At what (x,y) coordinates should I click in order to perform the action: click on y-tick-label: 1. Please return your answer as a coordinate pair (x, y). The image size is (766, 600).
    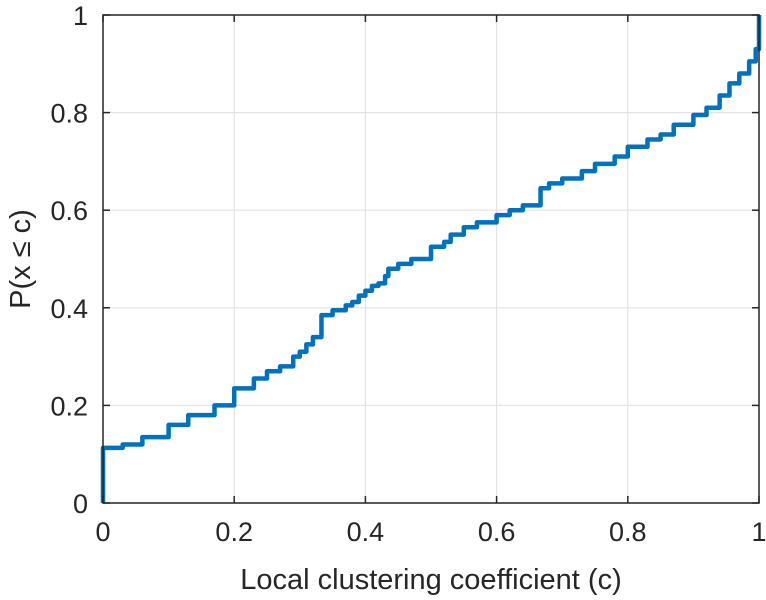
    Looking at the image, I should click on (80, 16).